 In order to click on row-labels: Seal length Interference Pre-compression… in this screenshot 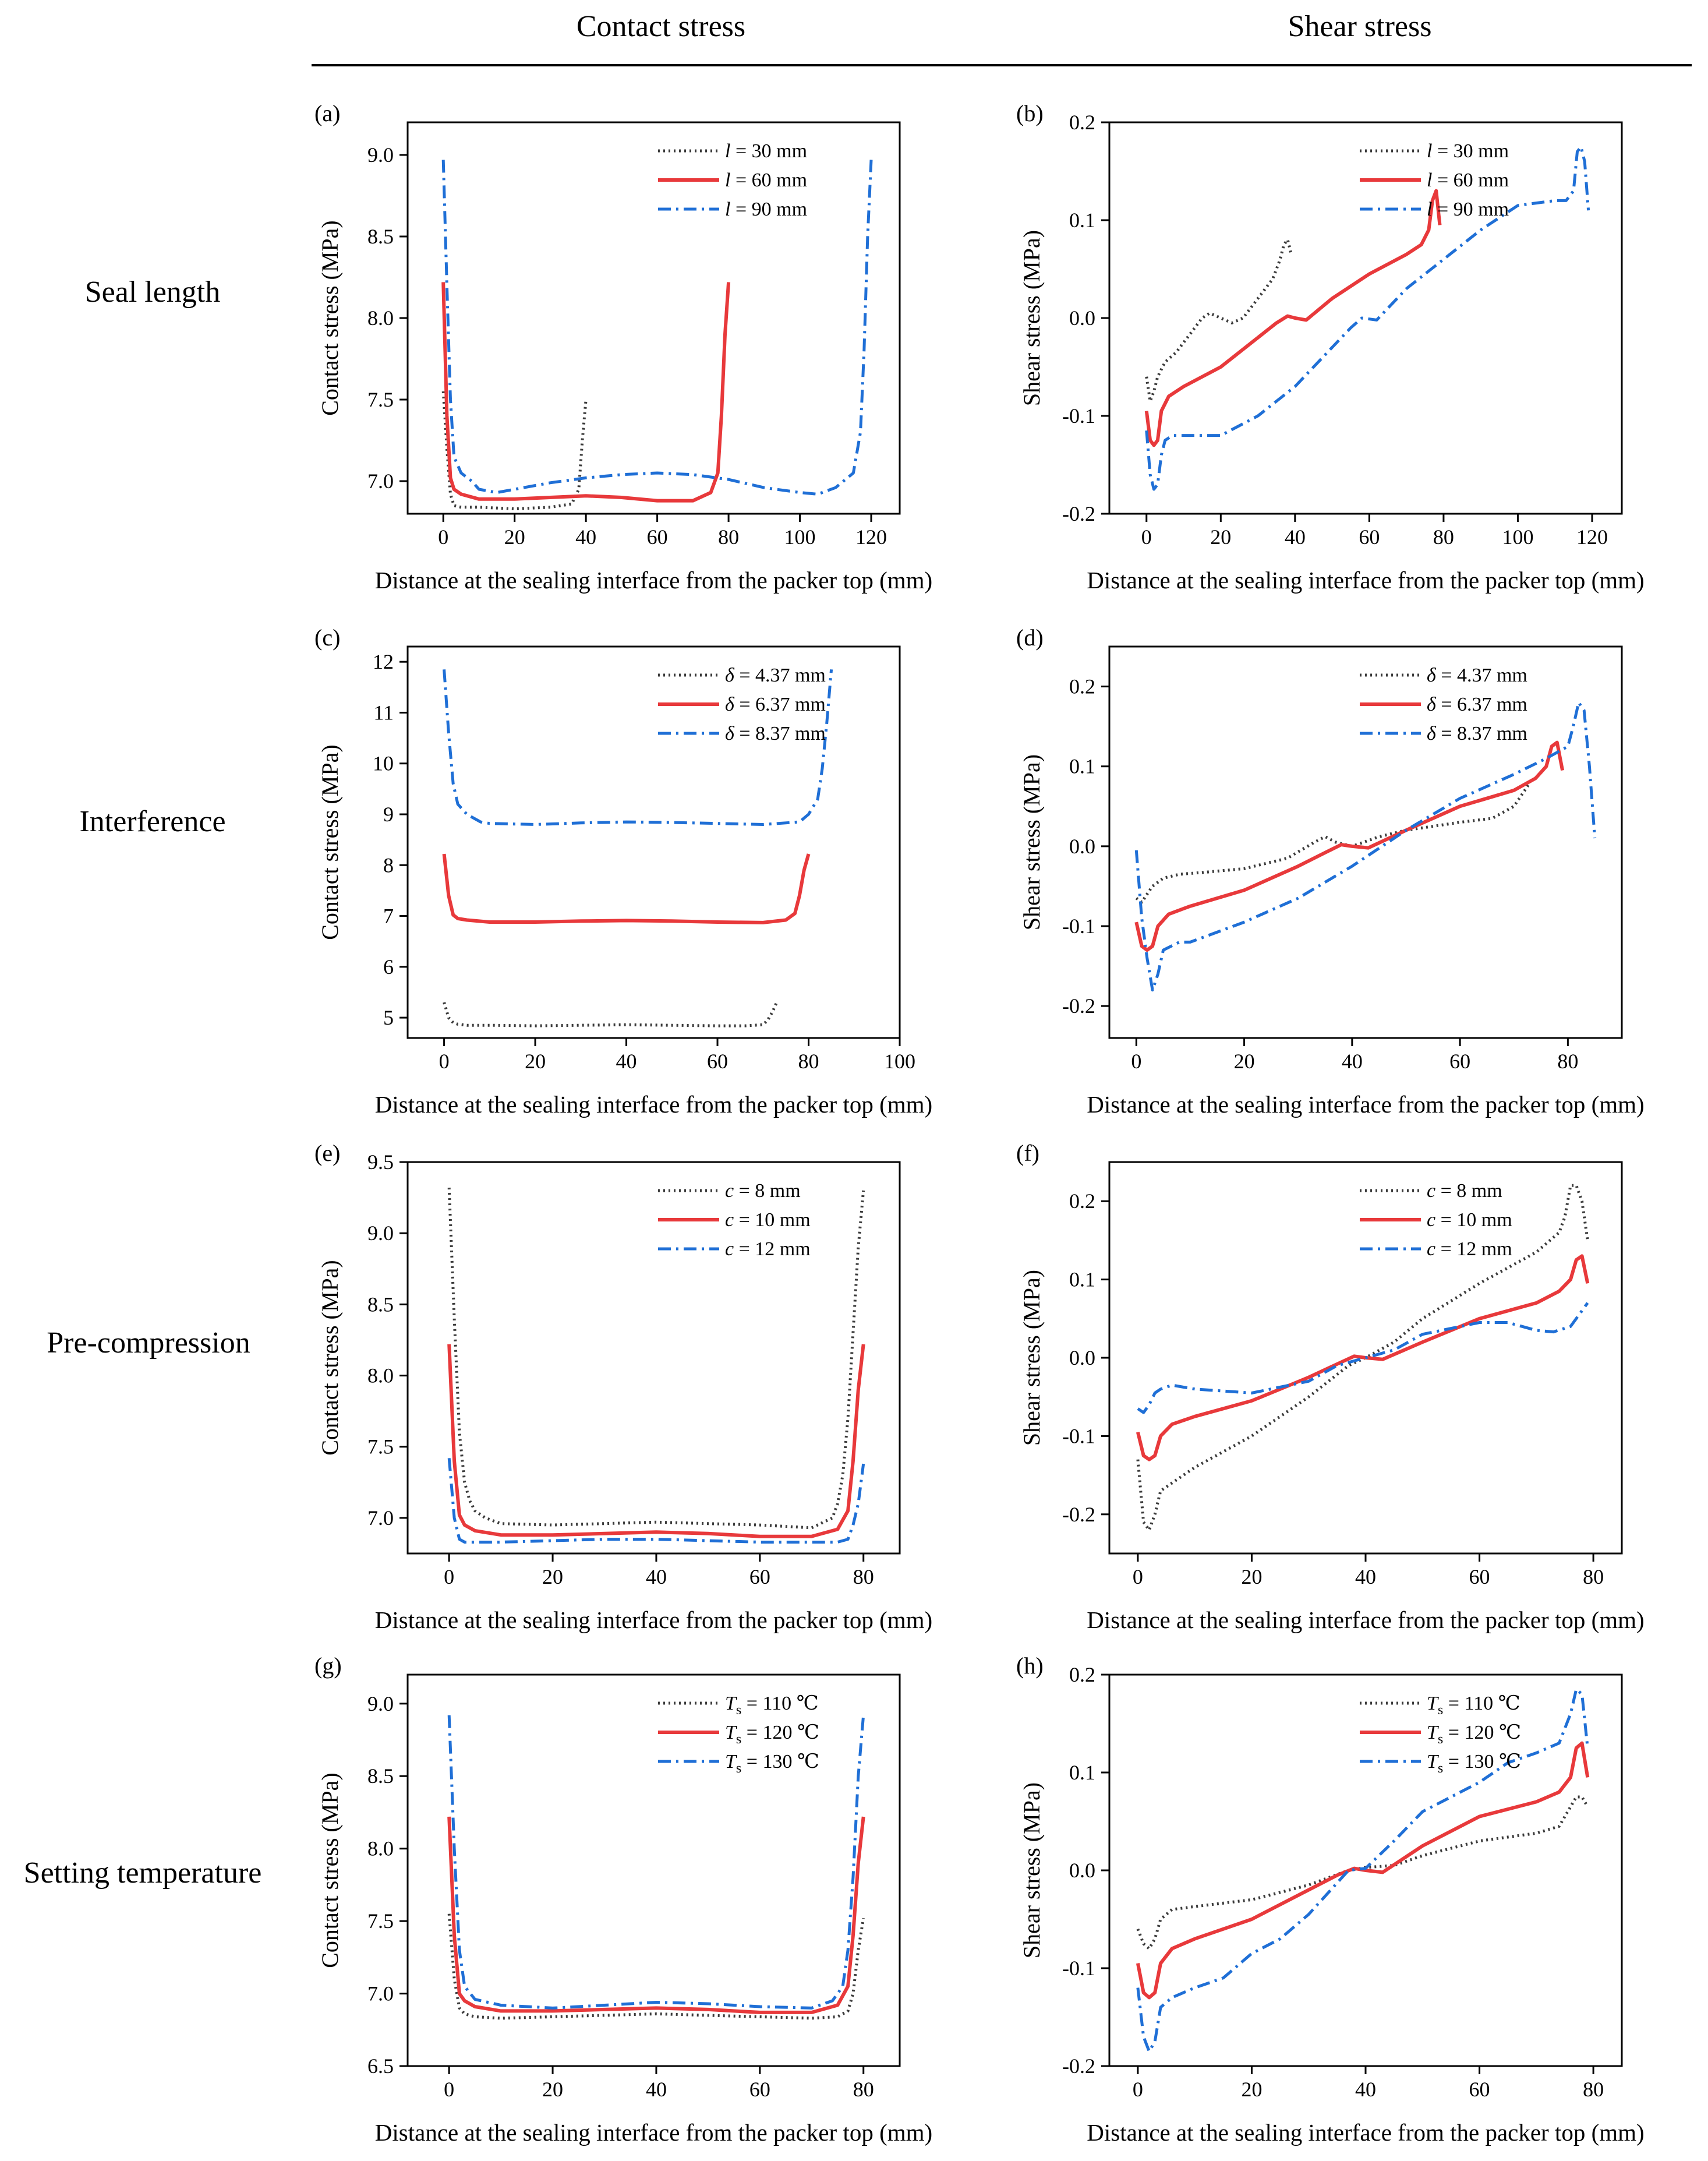, I will do `click(143, 1083)`.